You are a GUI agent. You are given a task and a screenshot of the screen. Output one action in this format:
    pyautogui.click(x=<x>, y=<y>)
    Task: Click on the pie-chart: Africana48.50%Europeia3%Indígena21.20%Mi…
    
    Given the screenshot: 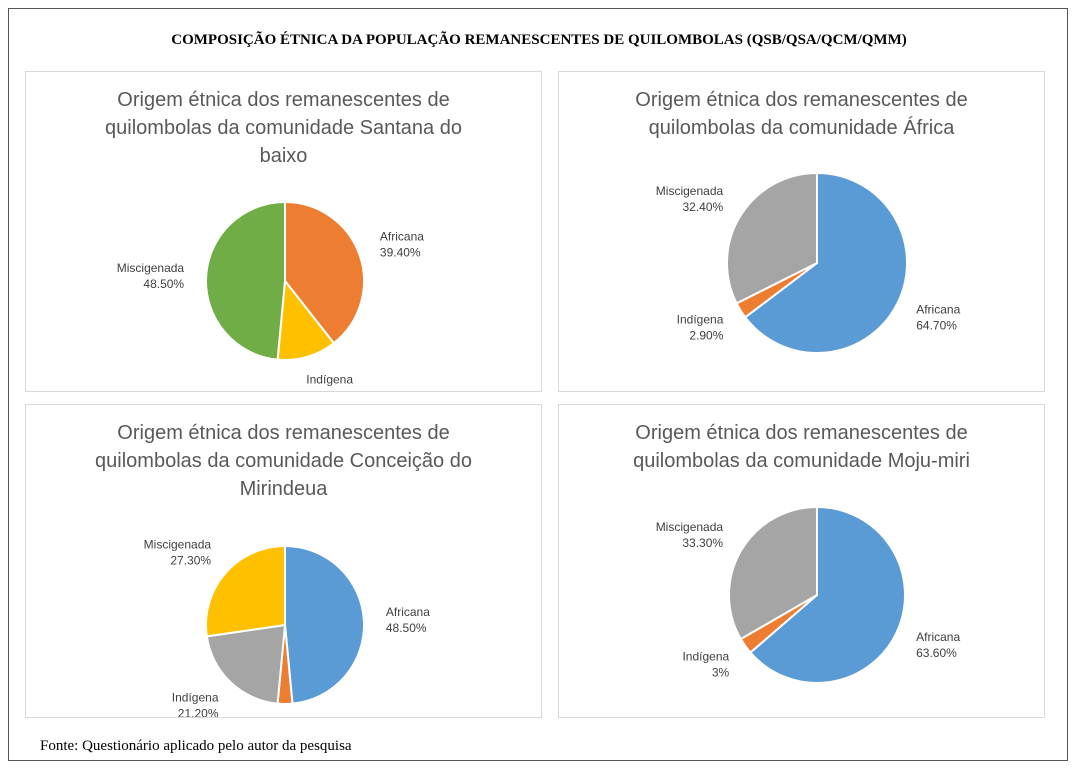 What is the action you would take?
    pyautogui.click(x=287, y=627)
    